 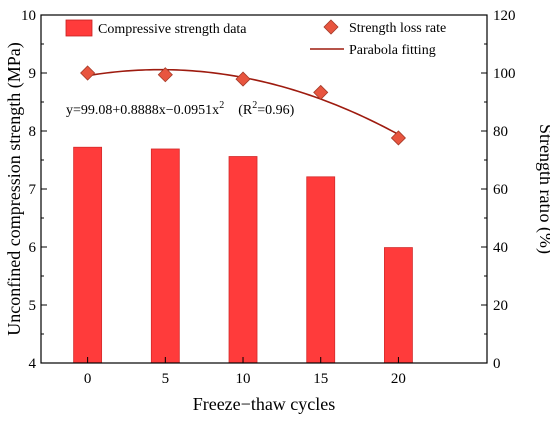 What do you see at coordinates (264, 404) in the screenshot?
I see `x-axis-title: Freeze−thaw cycles` at bounding box center [264, 404].